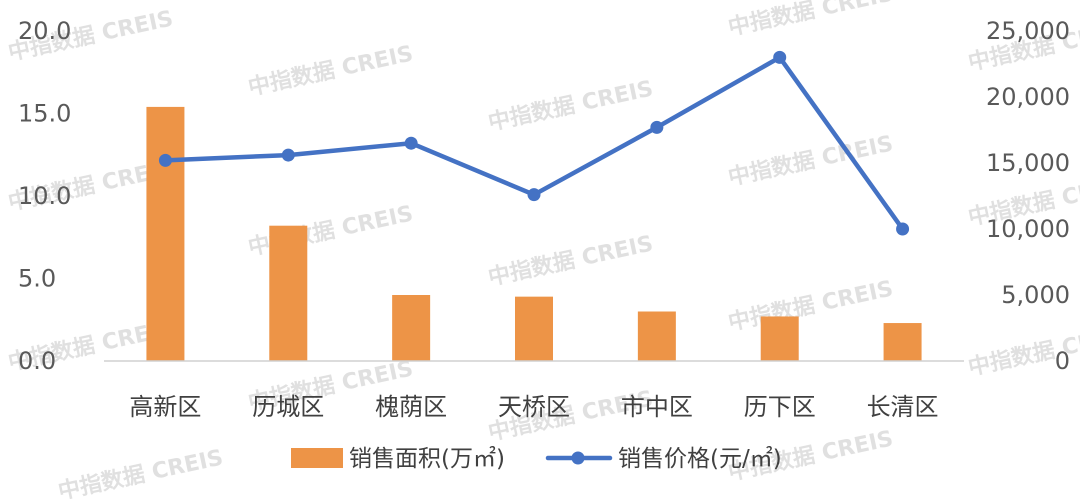 The height and width of the screenshot is (499, 1080). Describe the element at coordinates (427, 459) in the screenshot. I see `legend-bar-label: 销售面积(万㎡)` at that location.